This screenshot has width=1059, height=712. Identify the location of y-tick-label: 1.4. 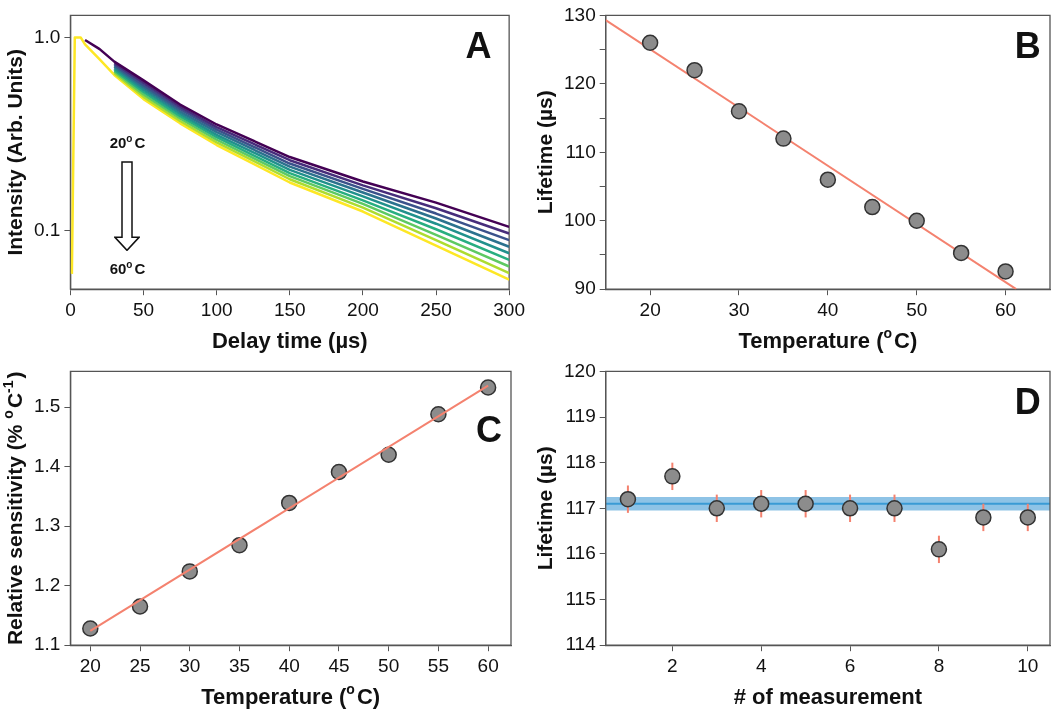
(47, 465).